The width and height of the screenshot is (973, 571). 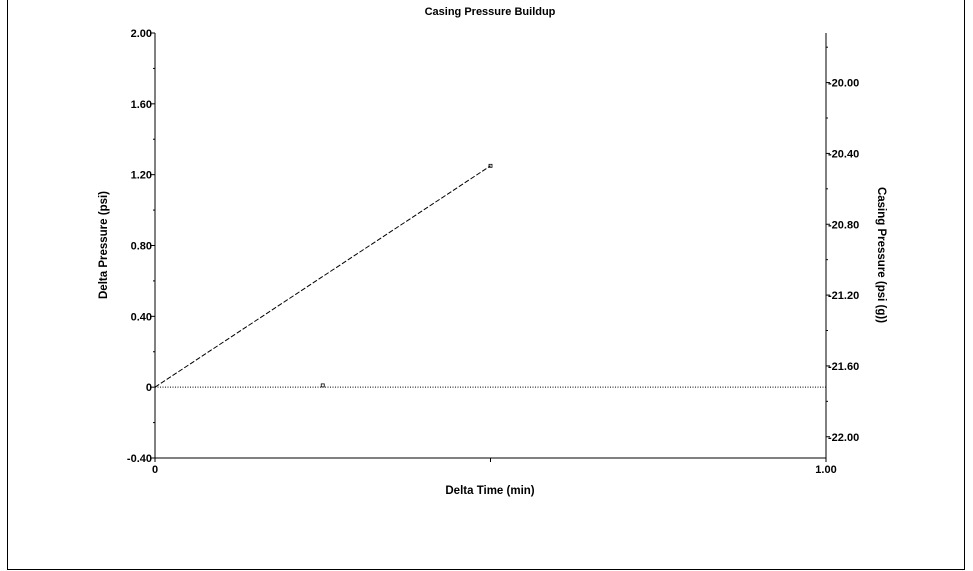 I want to click on y2-tick-label: -20.00, so click(x=843, y=84).